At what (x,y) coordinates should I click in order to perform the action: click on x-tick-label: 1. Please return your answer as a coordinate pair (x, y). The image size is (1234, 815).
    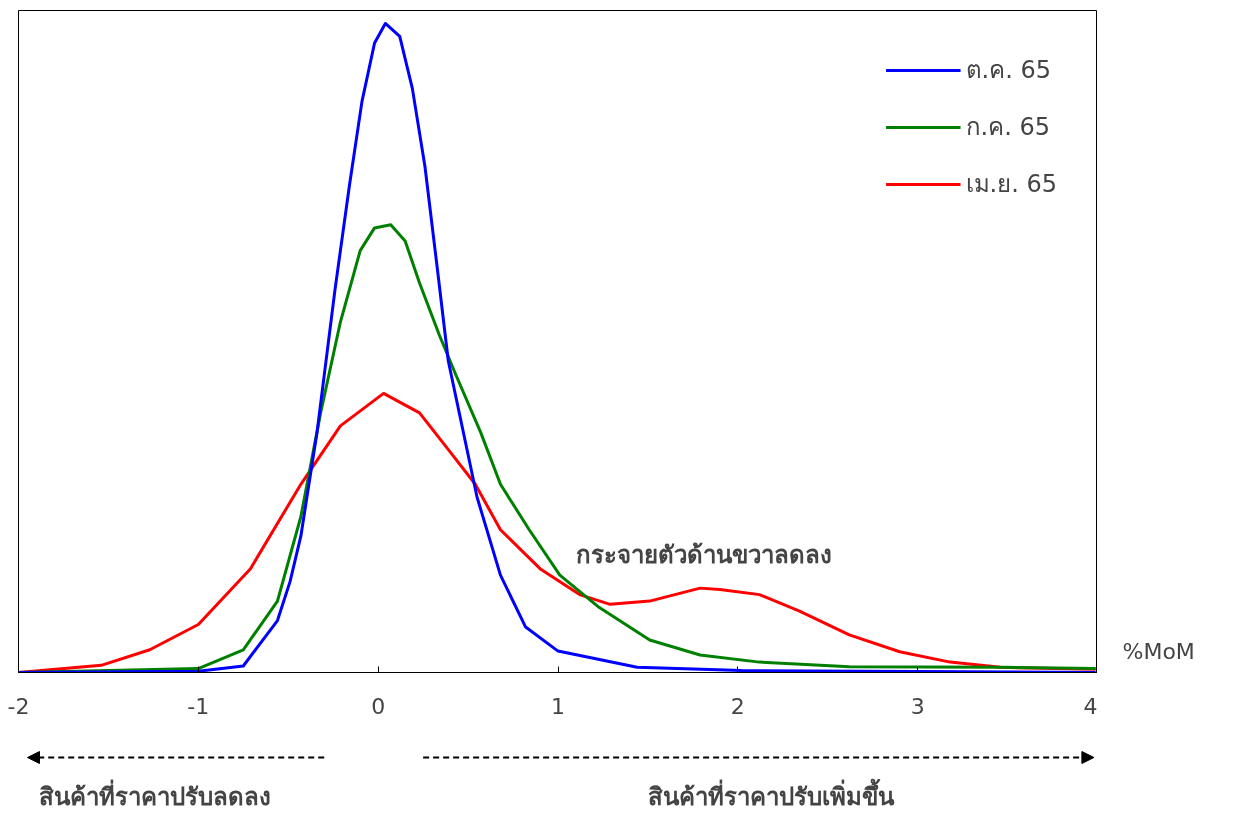
    Looking at the image, I should click on (558, 706).